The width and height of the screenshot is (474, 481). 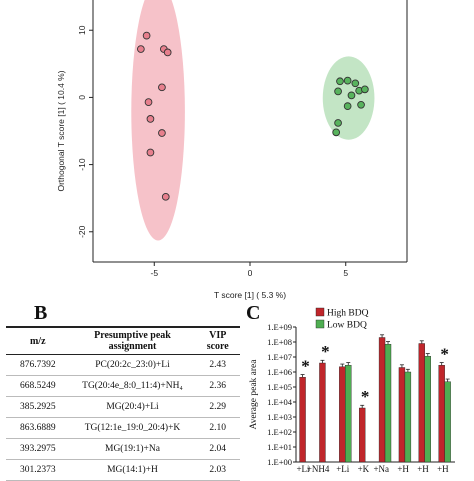 I want to click on legend-label: Low BDQ, so click(x=347, y=326).